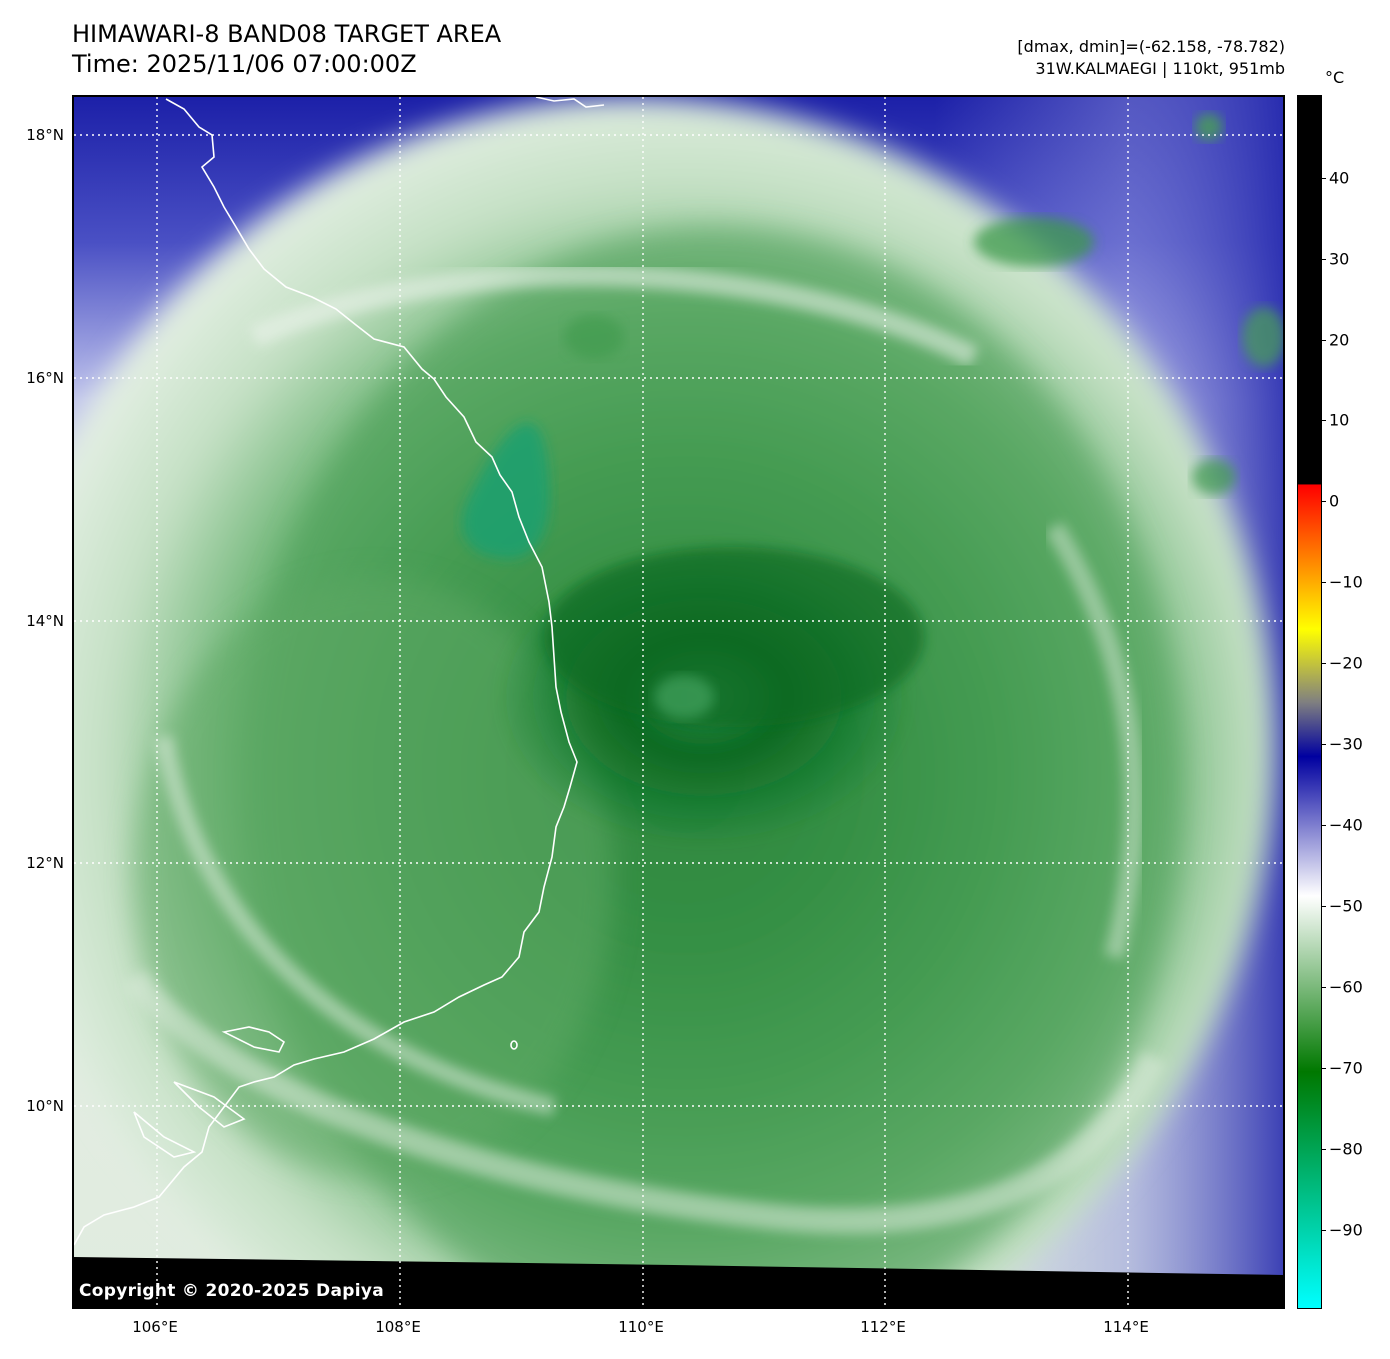 Image resolution: width=1390 pixels, height=1359 pixels. Describe the element at coordinates (1339, 340) in the screenshot. I see `colorbar-tick-label: 20` at that location.